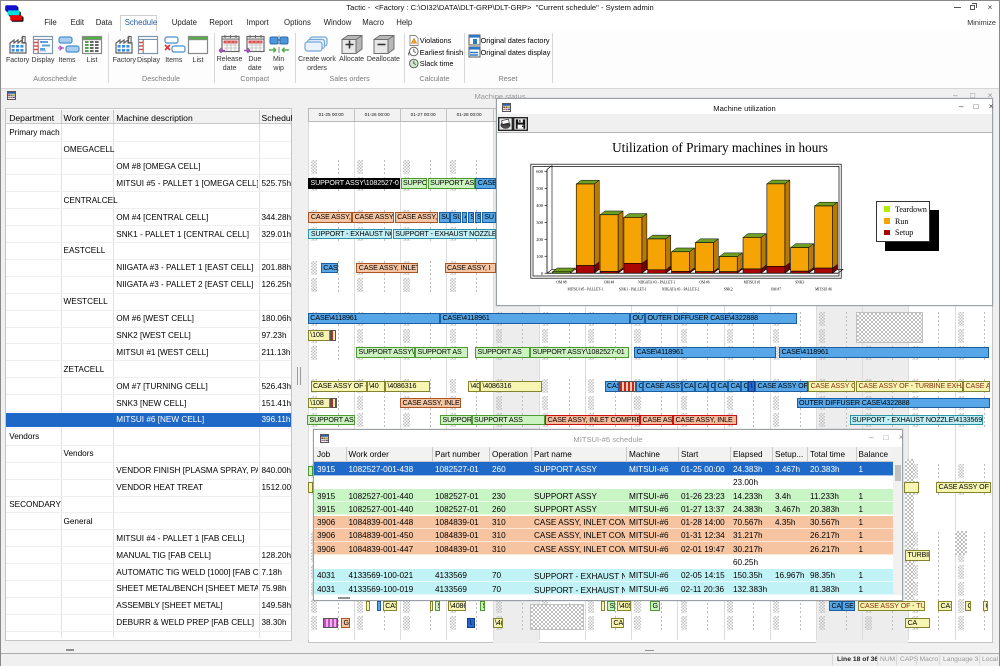 This screenshot has width=1000, height=666. What do you see at coordinates (540, 171) in the screenshot?
I see `svg-text: 600` at bounding box center [540, 171].